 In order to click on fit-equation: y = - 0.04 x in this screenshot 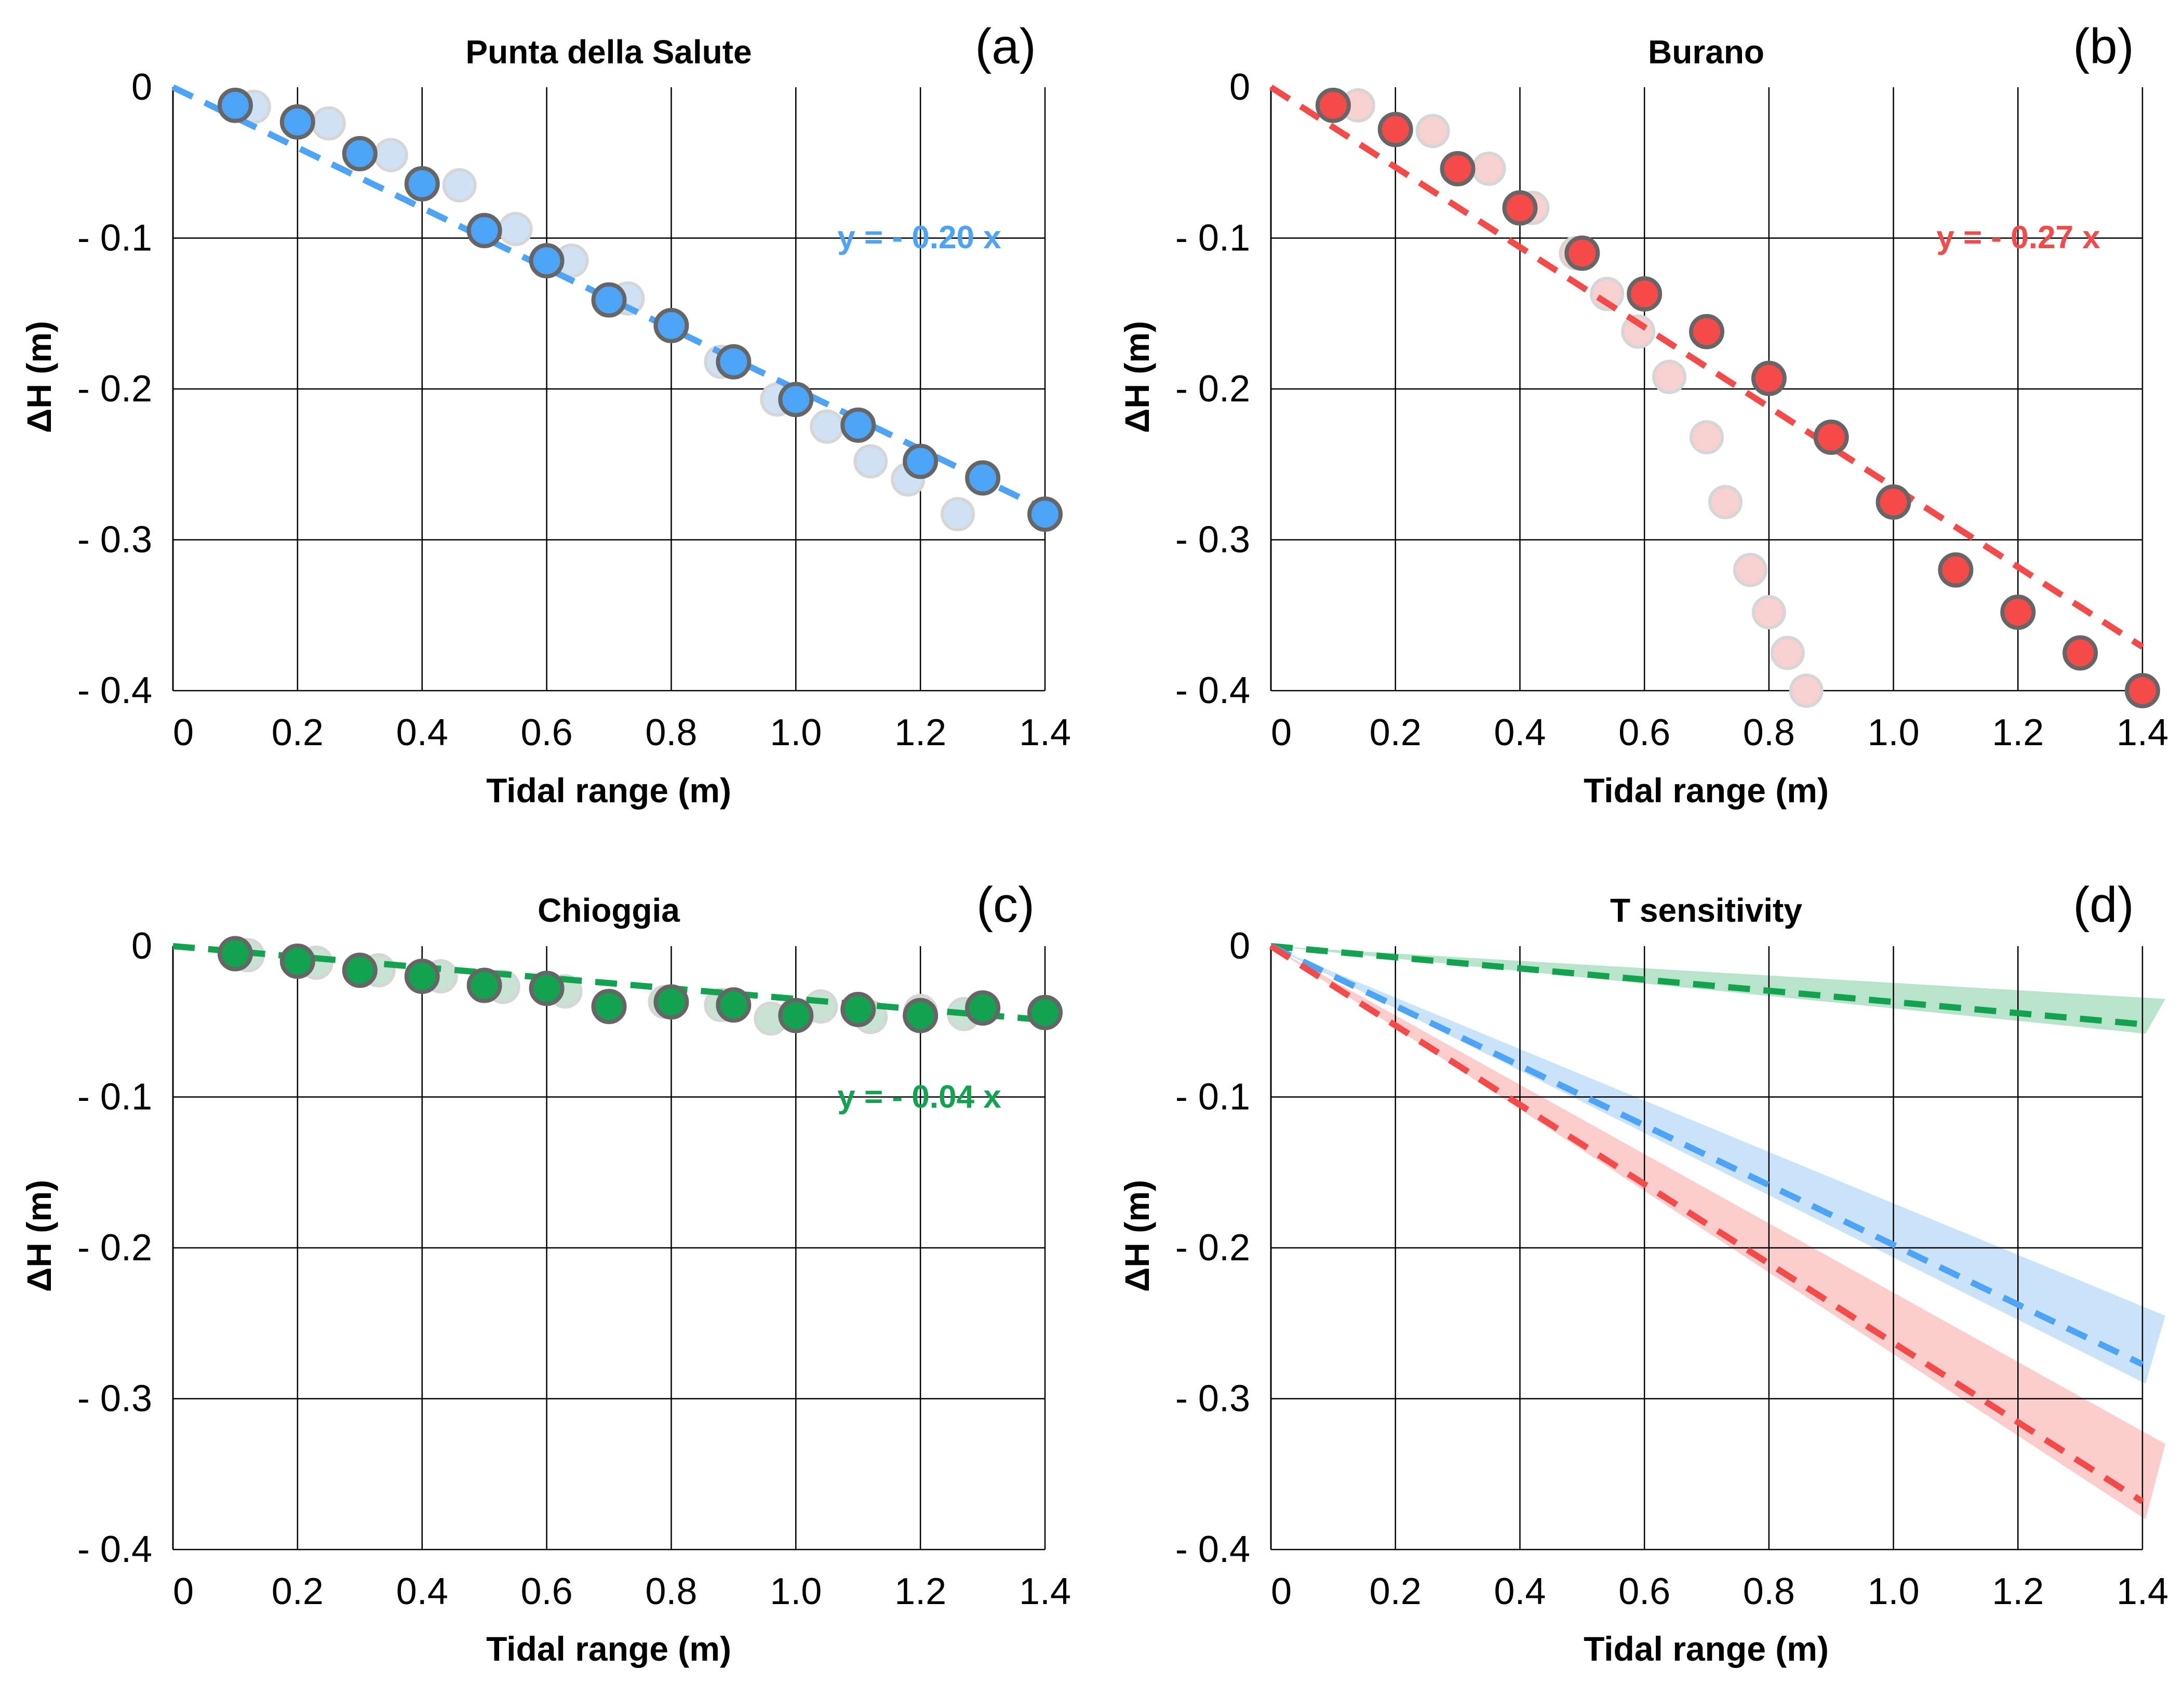, I will do `click(919, 1097)`.